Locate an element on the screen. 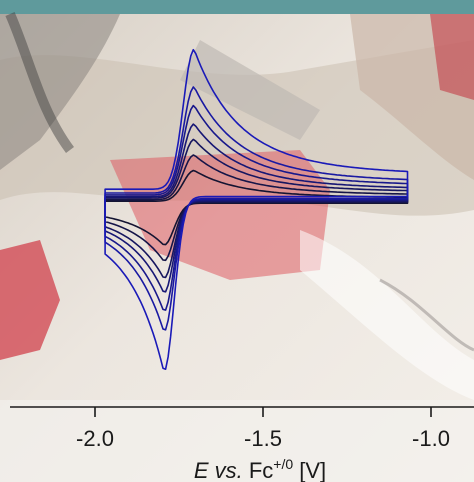 The width and height of the screenshot is (474, 482). top-banner-bar is located at coordinates (237, 7).